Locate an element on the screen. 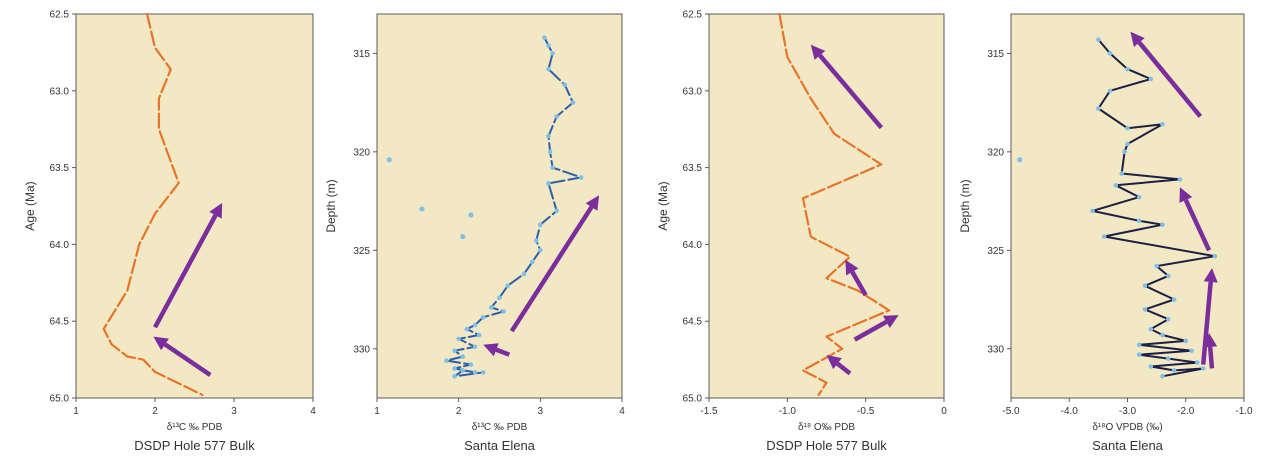 The image size is (1261, 461). x-tick-label: 4 is located at coordinates (622, 411).